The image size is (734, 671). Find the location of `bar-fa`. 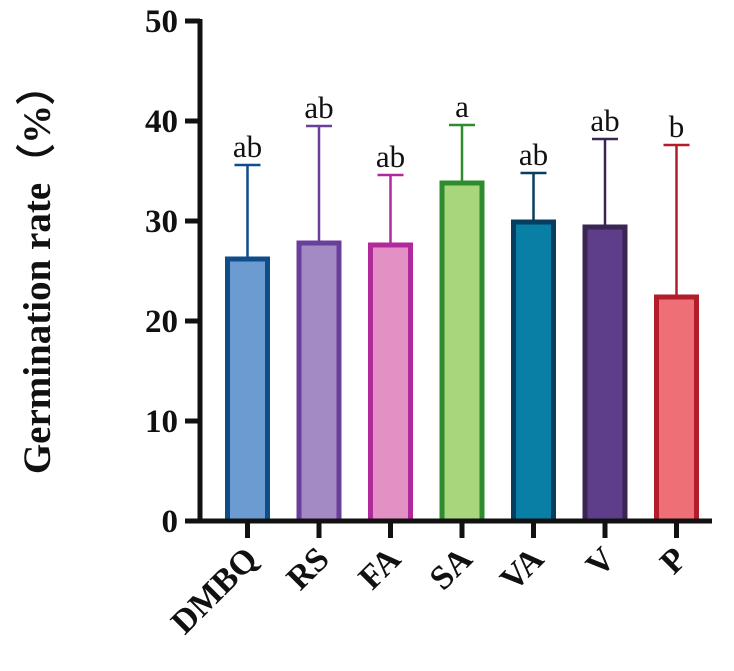

bar-fa is located at coordinates (390, 383).